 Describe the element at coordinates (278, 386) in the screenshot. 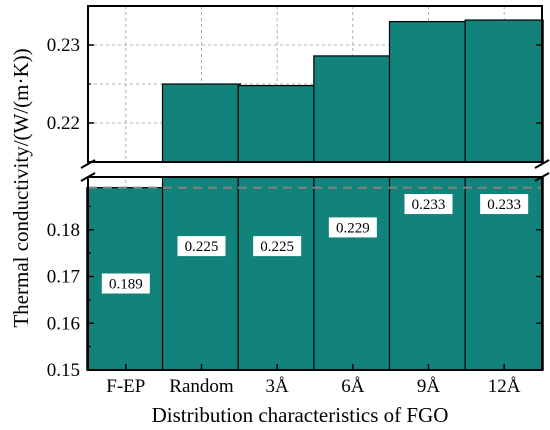

I see `x-tick-label: 3Å` at that location.